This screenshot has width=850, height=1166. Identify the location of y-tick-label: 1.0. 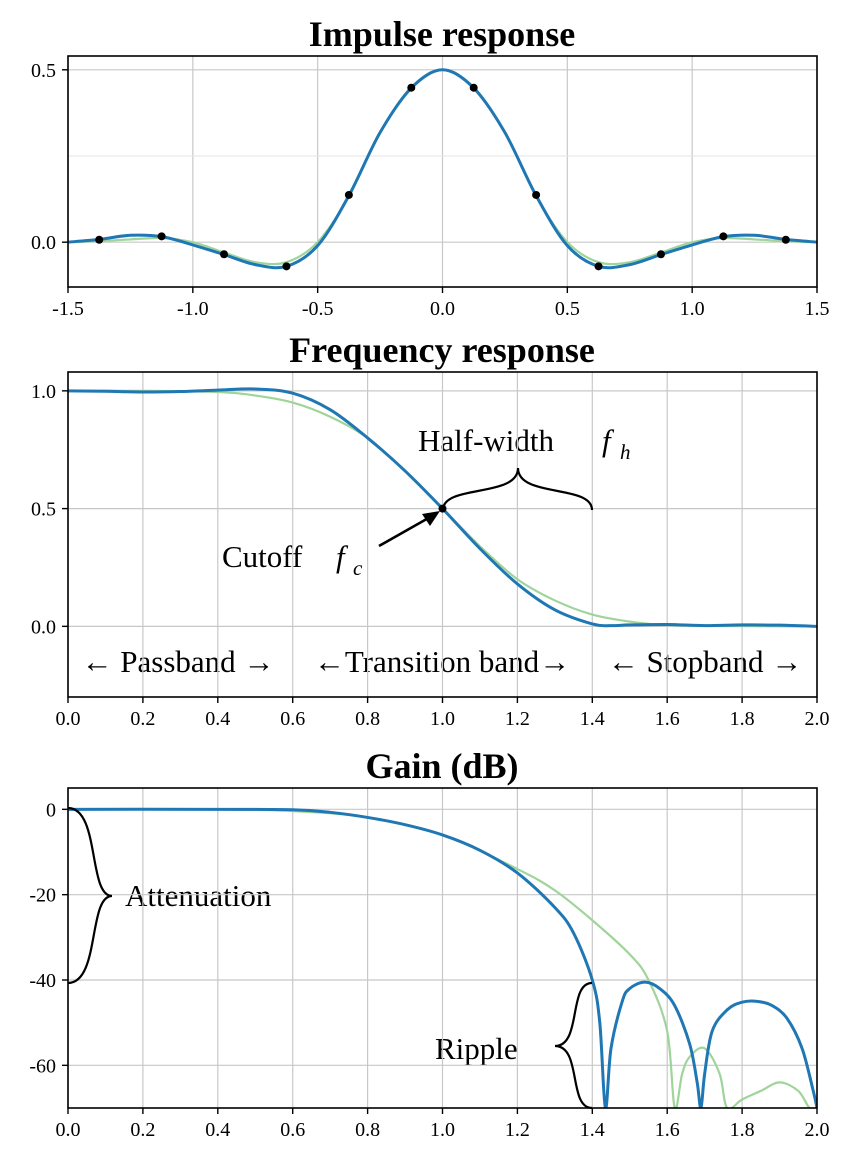
(43, 392).